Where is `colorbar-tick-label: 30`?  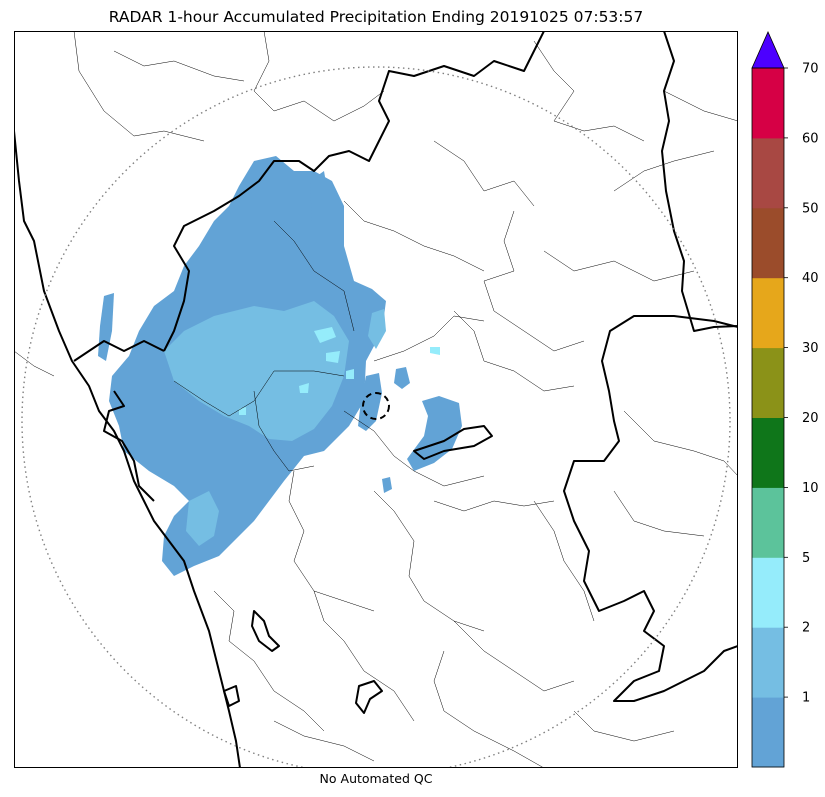
colorbar-tick-label: 30 is located at coordinates (810, 348).